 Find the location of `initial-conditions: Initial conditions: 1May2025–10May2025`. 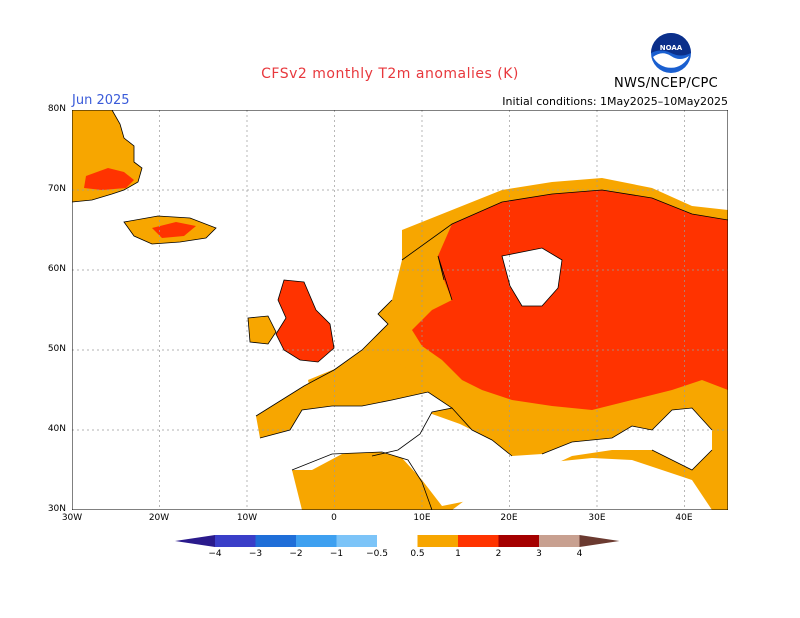

initial-conditions: Initial conditions: 1May2025–10May2025 is located at coordinates (615, 101).